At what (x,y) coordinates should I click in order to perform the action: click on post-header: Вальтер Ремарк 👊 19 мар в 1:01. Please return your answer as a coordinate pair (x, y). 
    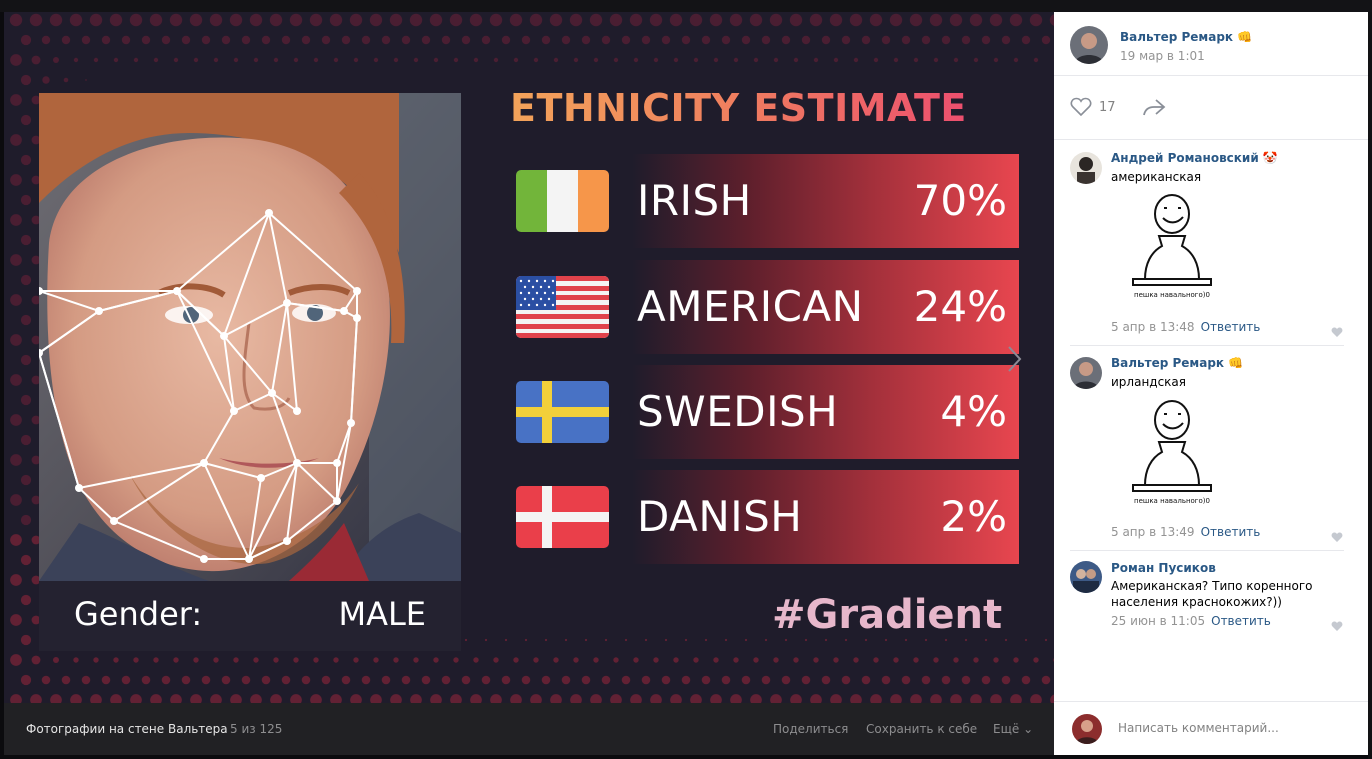
    Looking at the image, I should click on (1211, 44).